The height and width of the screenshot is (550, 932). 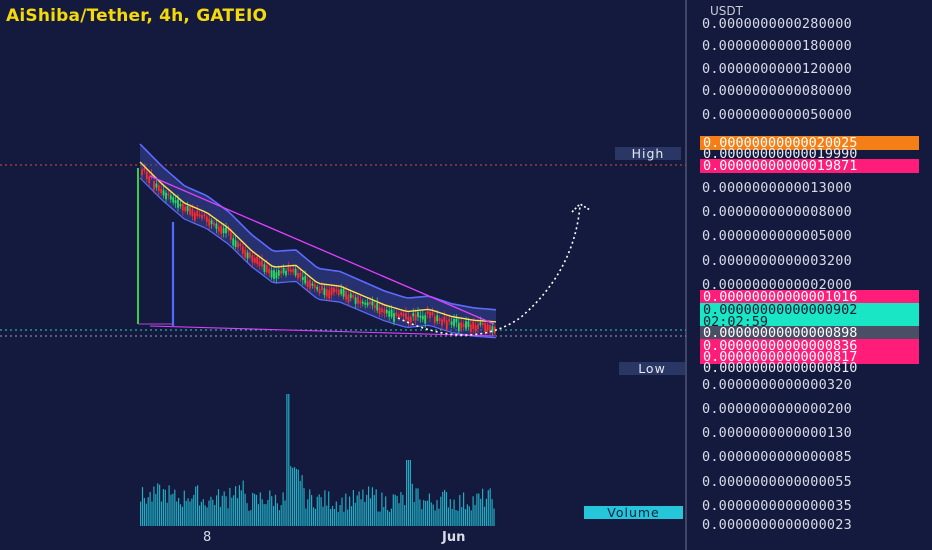 What do you see at coordinates (777, 91) in the screenshot?
I see `price-tick: 0.0000000000080000` at bounding box center [777, 91].